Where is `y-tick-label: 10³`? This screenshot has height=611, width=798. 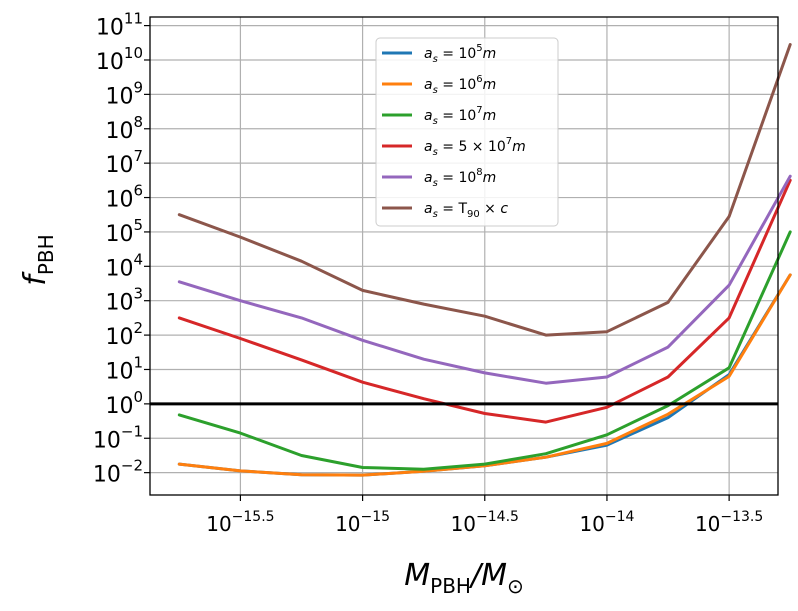
y-tick-label: 10³ is located at coordinates (124, 300).